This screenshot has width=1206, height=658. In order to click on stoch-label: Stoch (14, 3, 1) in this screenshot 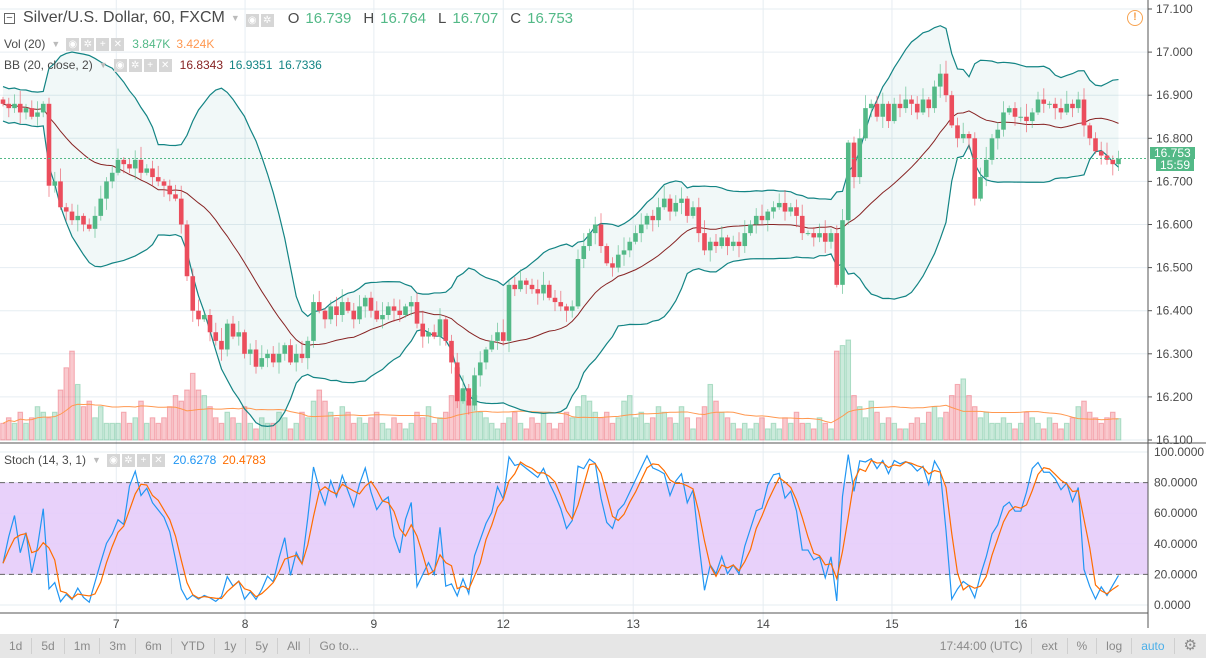, I will do `click(45, 459)`.